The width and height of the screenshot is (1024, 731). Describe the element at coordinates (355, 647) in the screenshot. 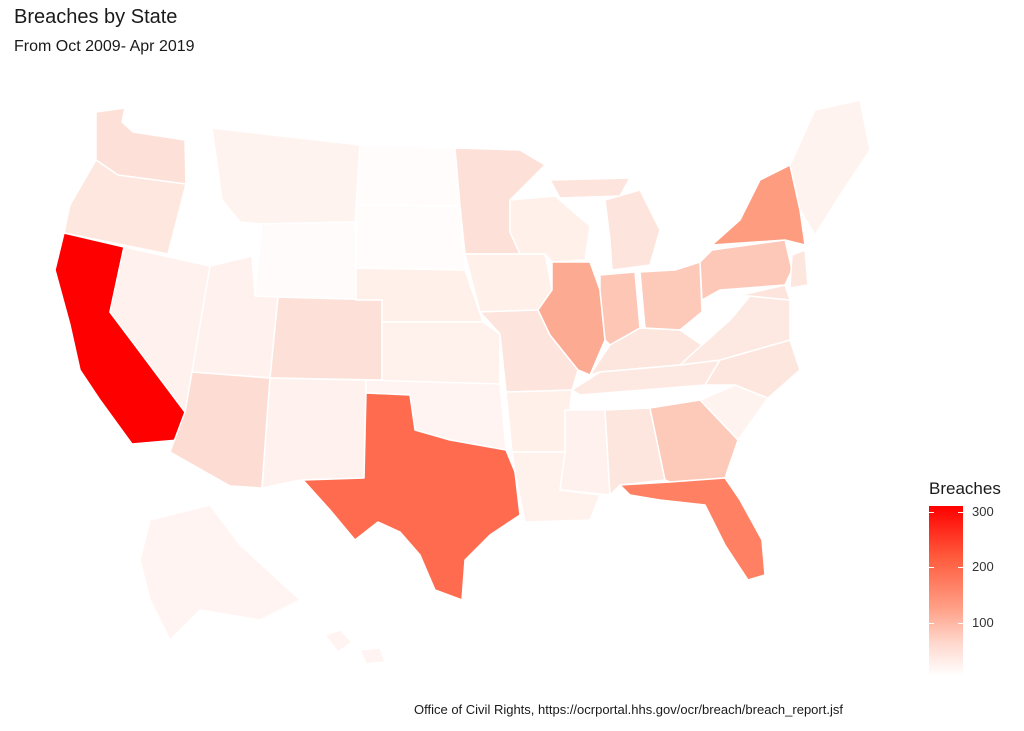

I see `state-hawaii` at that location.